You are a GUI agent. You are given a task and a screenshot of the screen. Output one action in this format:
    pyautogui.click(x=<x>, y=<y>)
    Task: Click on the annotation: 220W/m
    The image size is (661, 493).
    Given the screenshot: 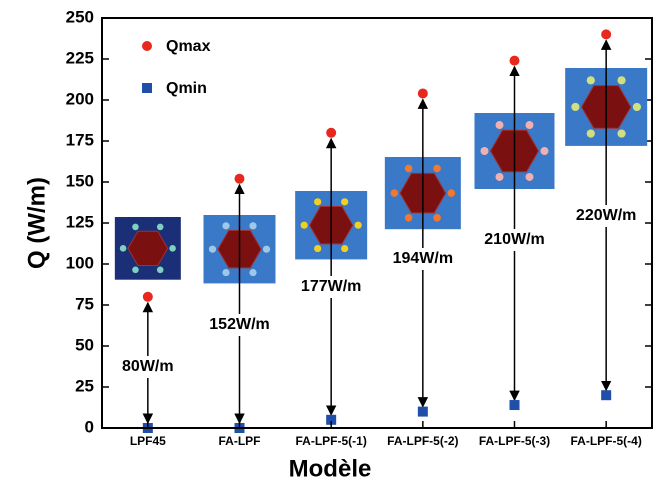 What is the action you would take?
    pyautogui.click(x=606, y=215)
    